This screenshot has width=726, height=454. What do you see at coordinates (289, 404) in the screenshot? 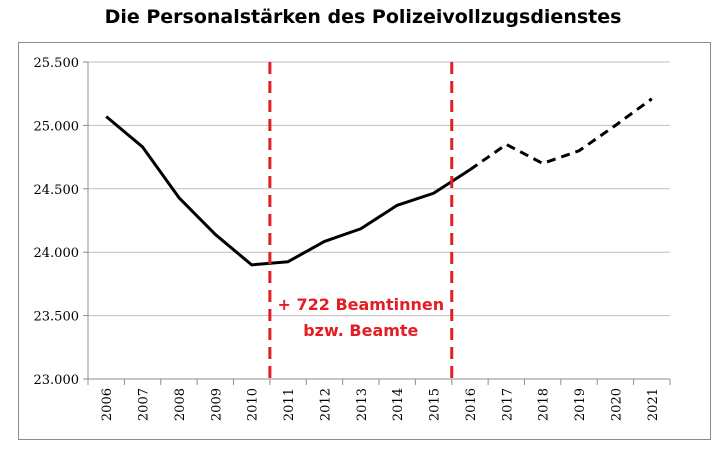
I see `x-tick-label: 2011` at bounding box center [289, 404].